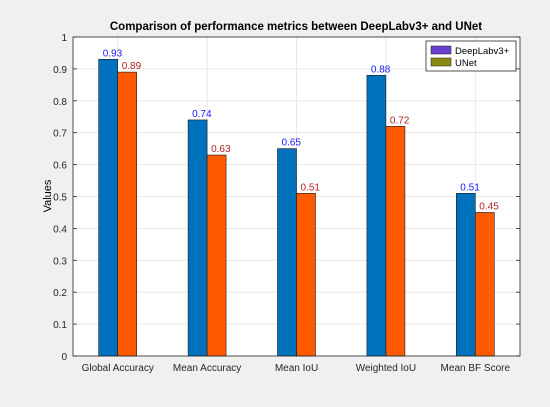 This screenshot has width=550, height=407. Describe the element at coordinates (60, 325) in the screenshot. I see `y-tick-label: 0.1` at that location.